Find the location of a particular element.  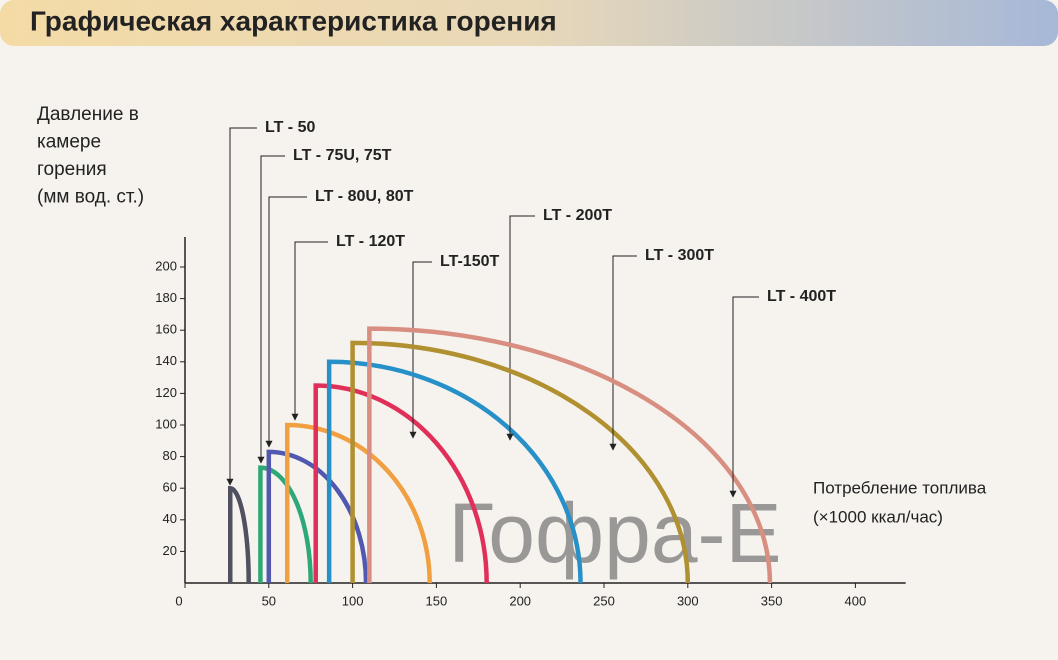

y-tick-label: 140 is located at coordinates (166, 360).